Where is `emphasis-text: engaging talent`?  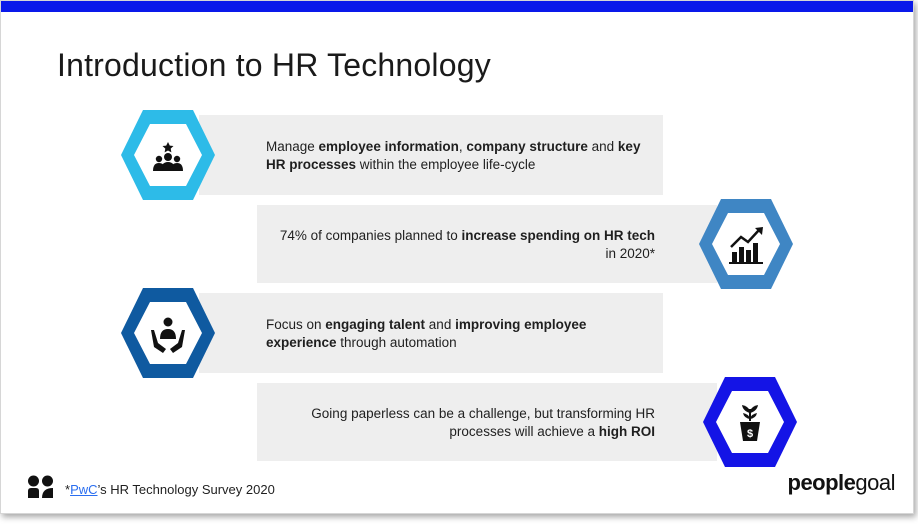
emphasis-text: engaging talent is located at coordinates (375, 324).